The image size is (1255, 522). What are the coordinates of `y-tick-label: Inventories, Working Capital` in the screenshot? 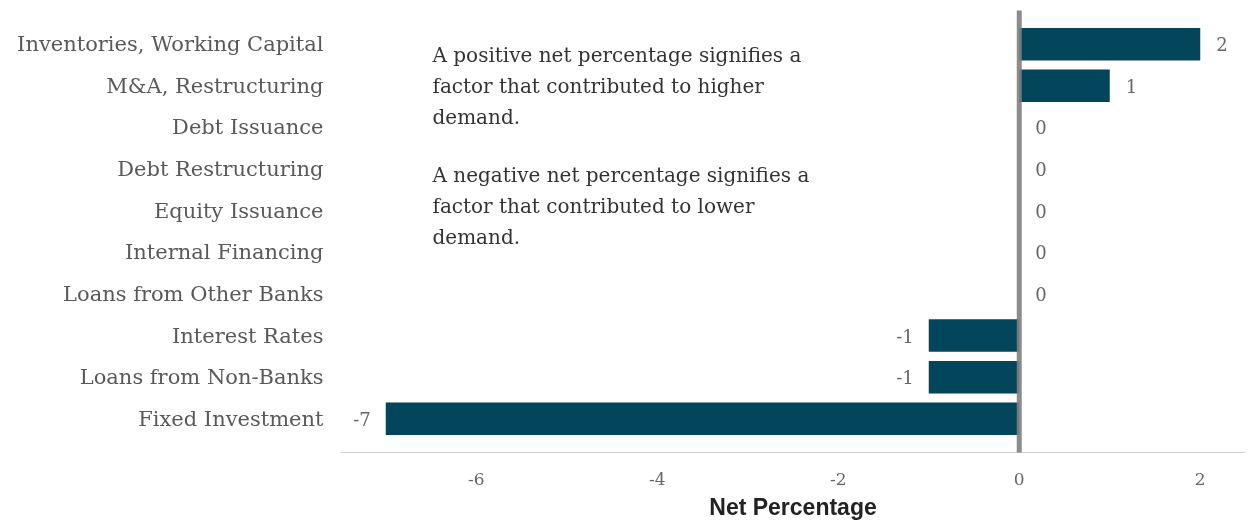 It's located at (170, 44).